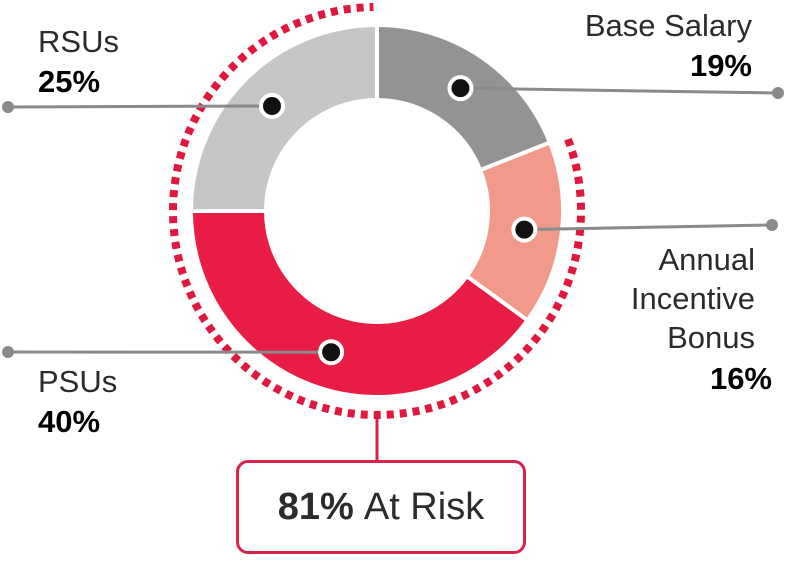 The width and height of the screenshot is (788, 564). I want to click on slice-psus, so click(359, 304).